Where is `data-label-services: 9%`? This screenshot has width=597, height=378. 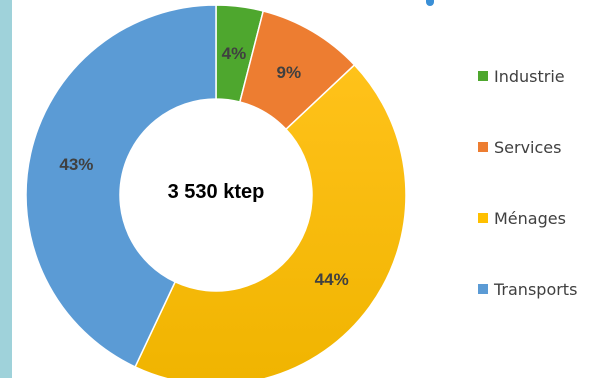 data-label-services: 9% is located at coordinates (289, 72).